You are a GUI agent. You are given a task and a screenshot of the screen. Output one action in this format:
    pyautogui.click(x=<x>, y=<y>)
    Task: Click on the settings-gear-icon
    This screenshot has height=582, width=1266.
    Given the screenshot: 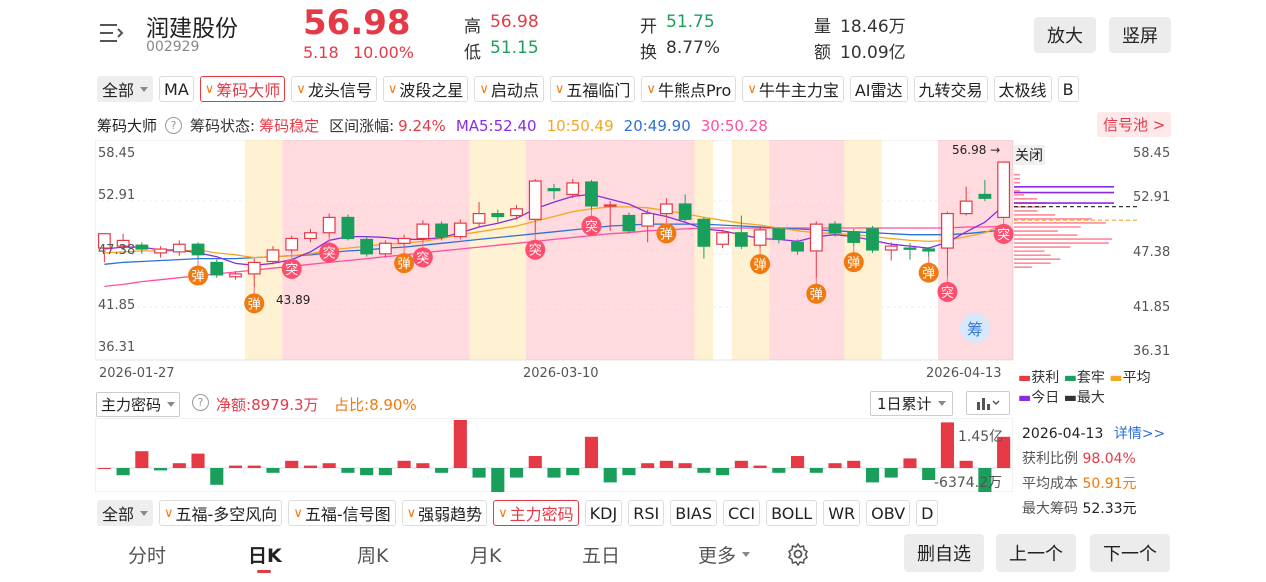 What is the action you would take?
    pyautogui.click(x=798, y=556)
    